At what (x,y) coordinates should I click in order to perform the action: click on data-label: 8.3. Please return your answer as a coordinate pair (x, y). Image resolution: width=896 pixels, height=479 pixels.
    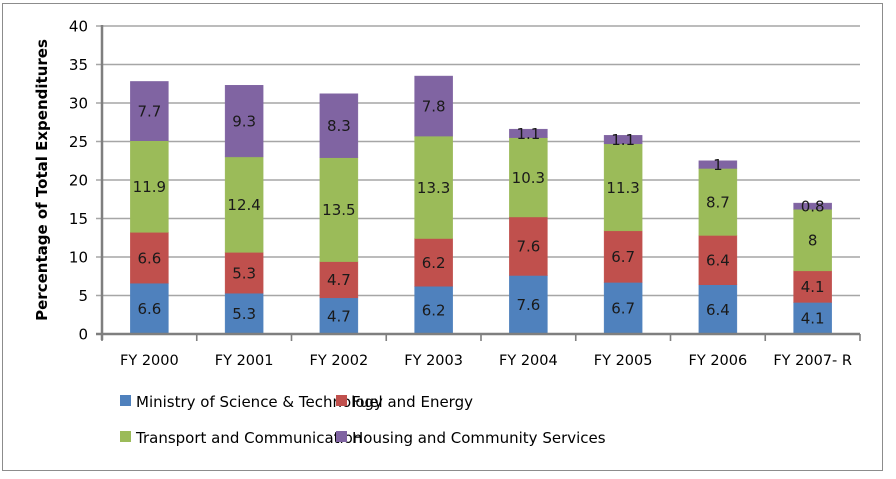
    Looking at the image, I should click on (339, 126).